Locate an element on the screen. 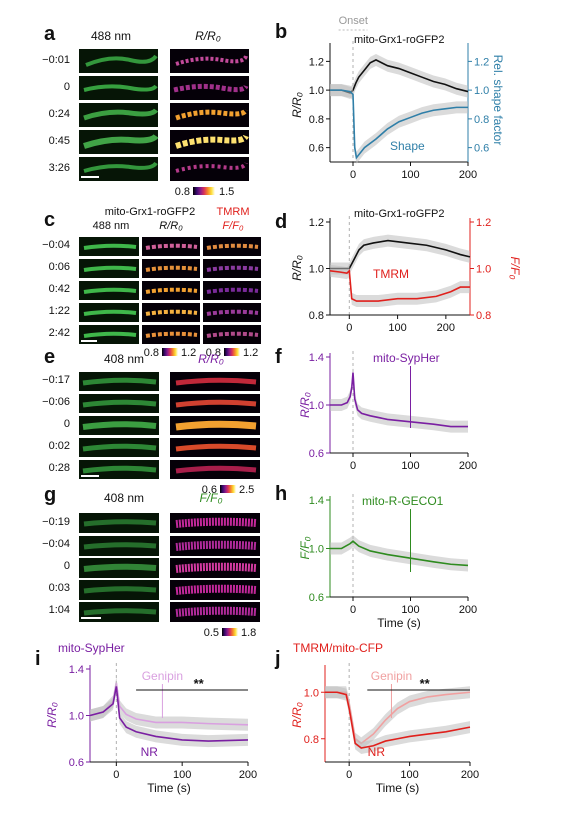 The height and width of the screenshot is (819, 573). colorbar-g is located at coordinates (230, 632).